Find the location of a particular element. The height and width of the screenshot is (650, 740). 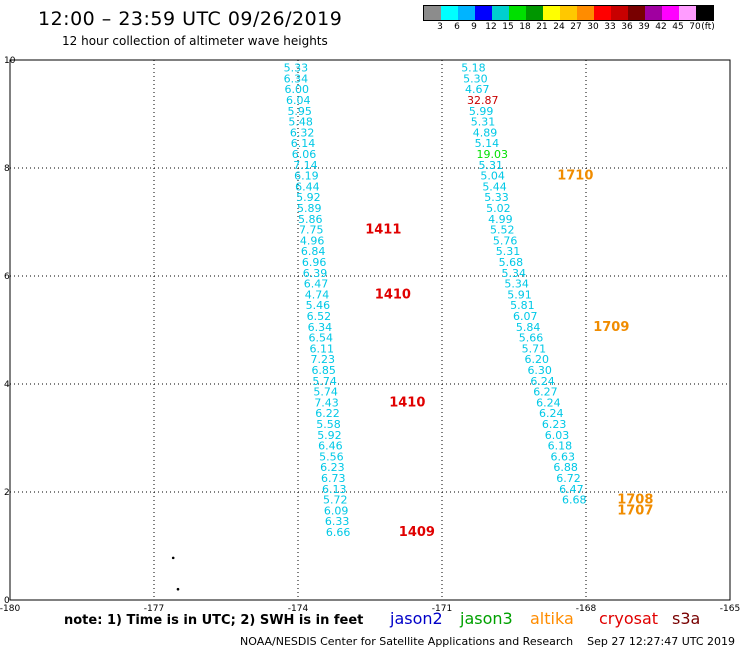

wave-height-label: 6.85 is located at coordinates (323, 370).